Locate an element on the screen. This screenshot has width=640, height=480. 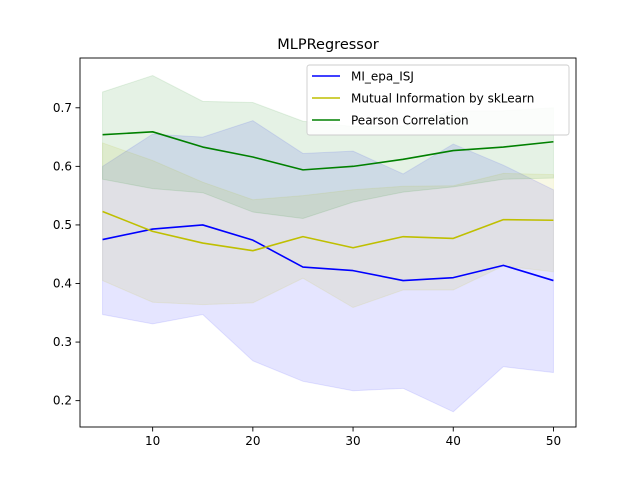
x-tick-label: 30 is located at coordinates (352, 441).